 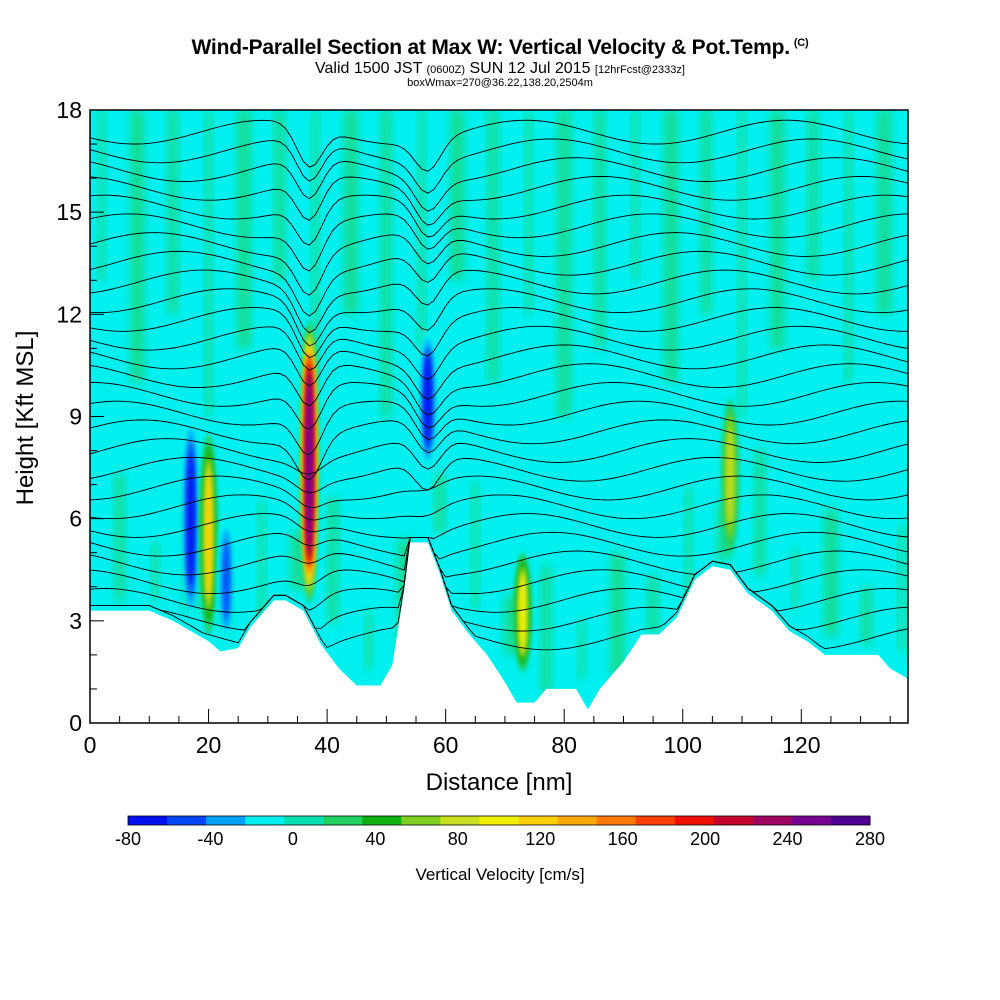 I want to click on colorbar-label: 200, so click(x=705, y=839).